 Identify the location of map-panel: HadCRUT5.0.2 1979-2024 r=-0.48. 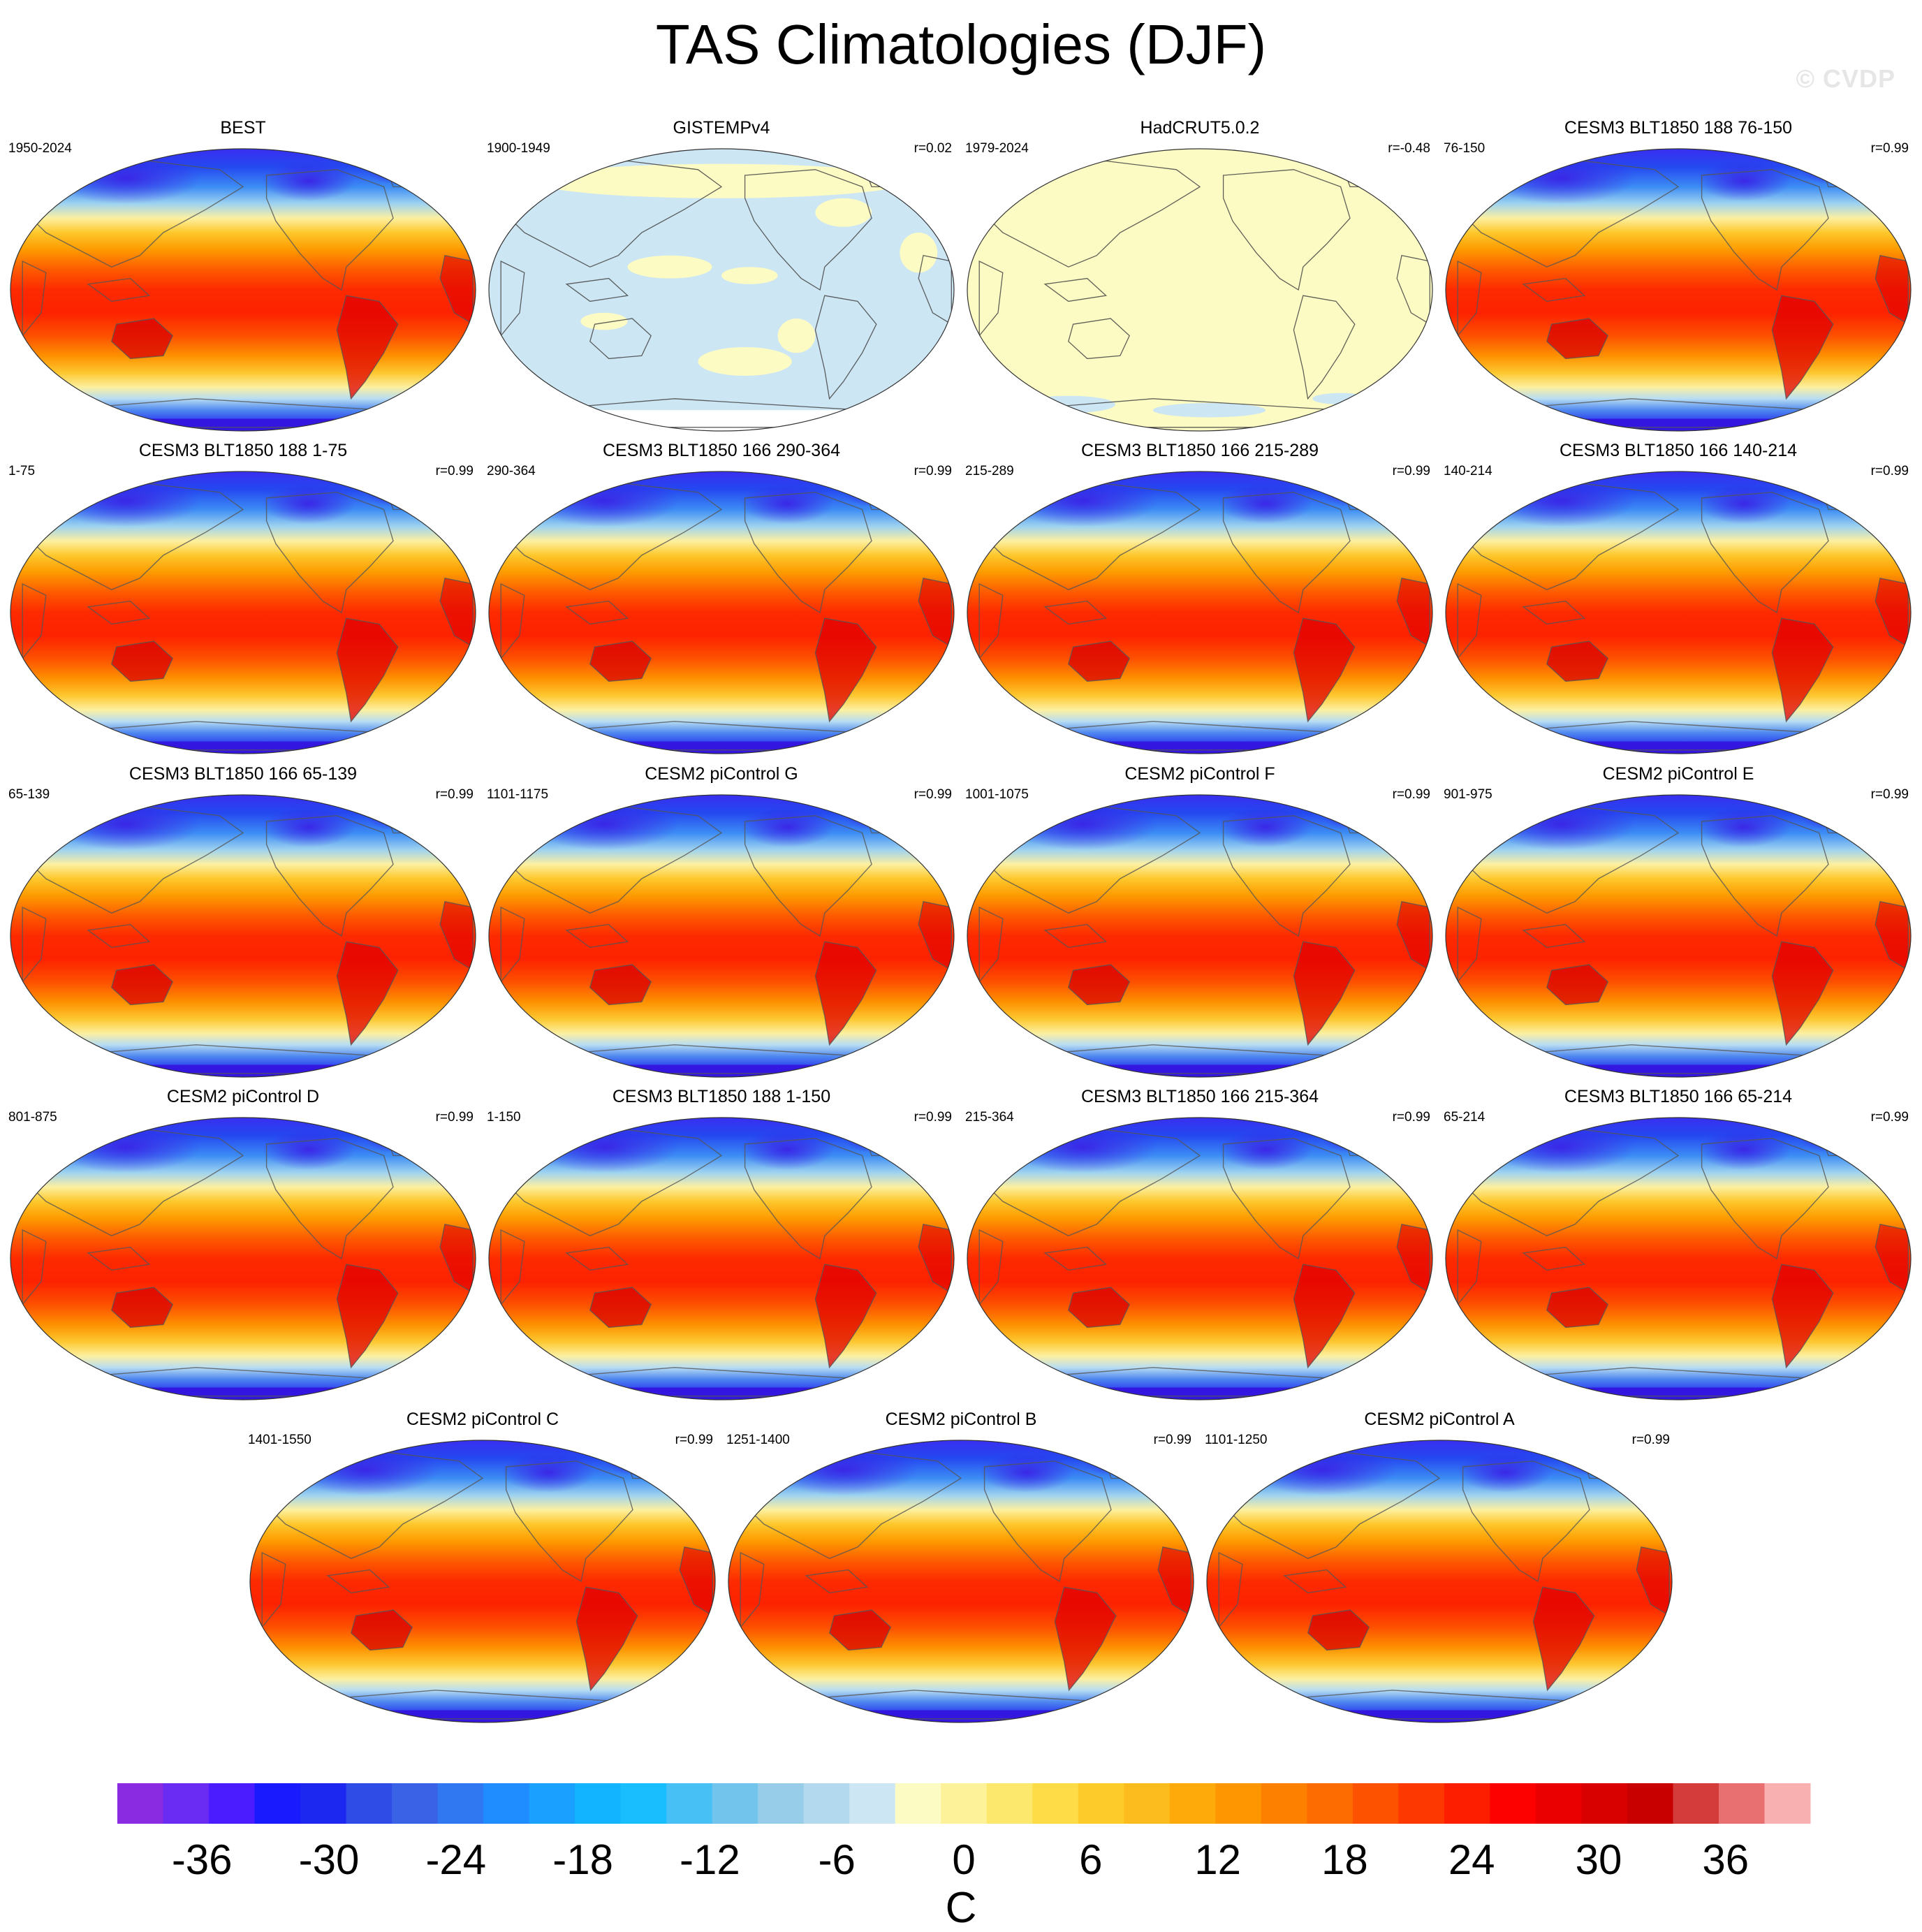
(1200, 274).